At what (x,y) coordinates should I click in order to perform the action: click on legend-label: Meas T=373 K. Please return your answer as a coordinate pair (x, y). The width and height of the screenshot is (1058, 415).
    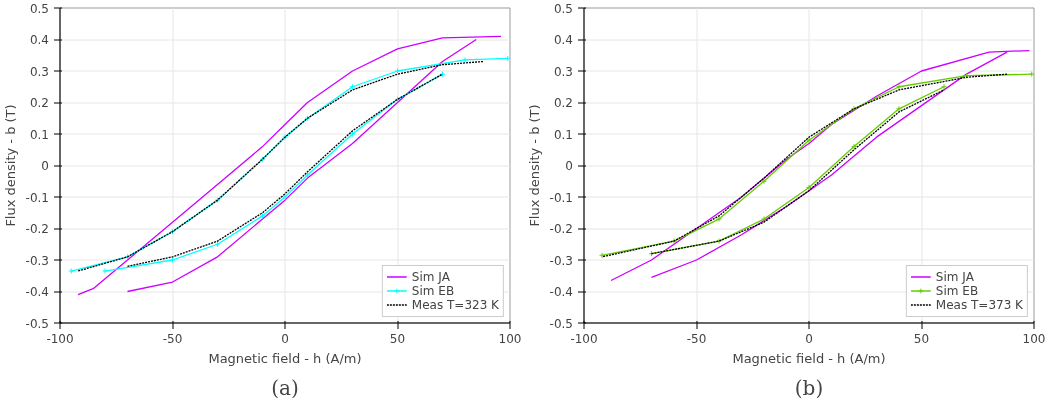
    Looking at the image, I should click on (979, 305).